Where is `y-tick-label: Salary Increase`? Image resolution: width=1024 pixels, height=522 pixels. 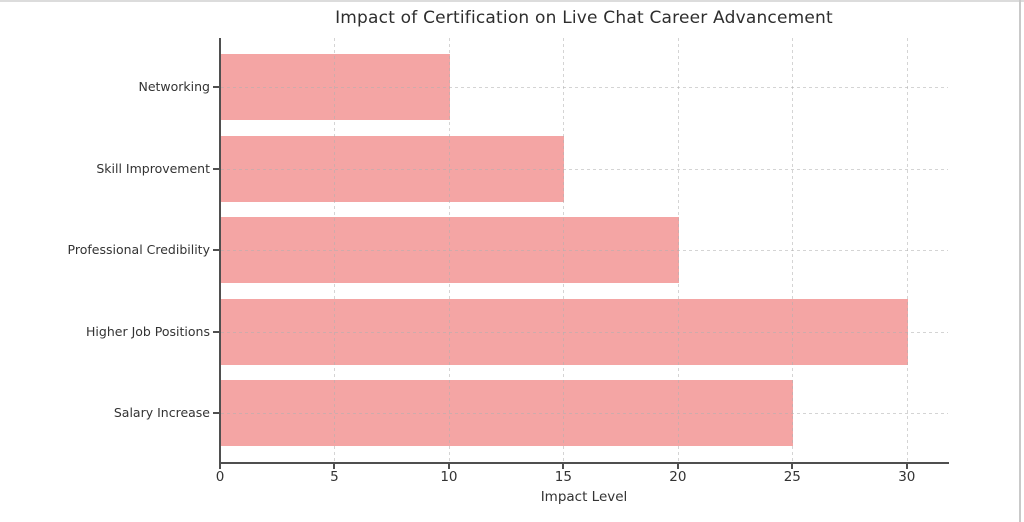
y-tick-label: Salary Increase is located at coordinates (161, 412).